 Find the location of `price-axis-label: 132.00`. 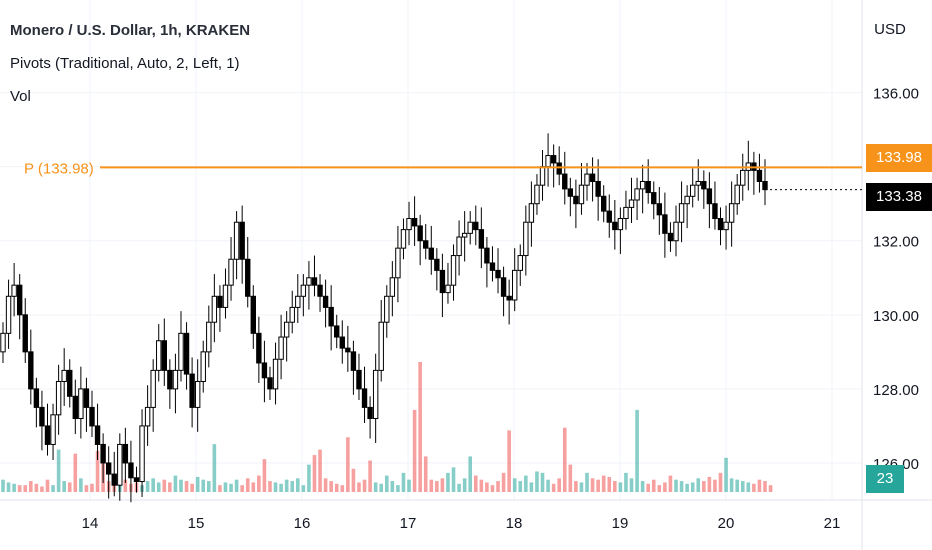

price-axis-label: 132.00 is located at coordinates (896, 242).